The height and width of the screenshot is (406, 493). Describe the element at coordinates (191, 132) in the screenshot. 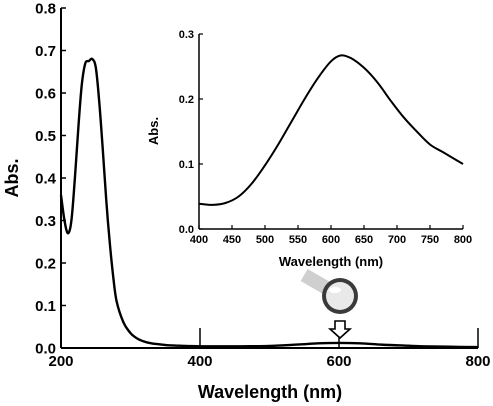

I see `inset-y-axis-ticks: 0.0 0.1 0.2 0.3` at that location.